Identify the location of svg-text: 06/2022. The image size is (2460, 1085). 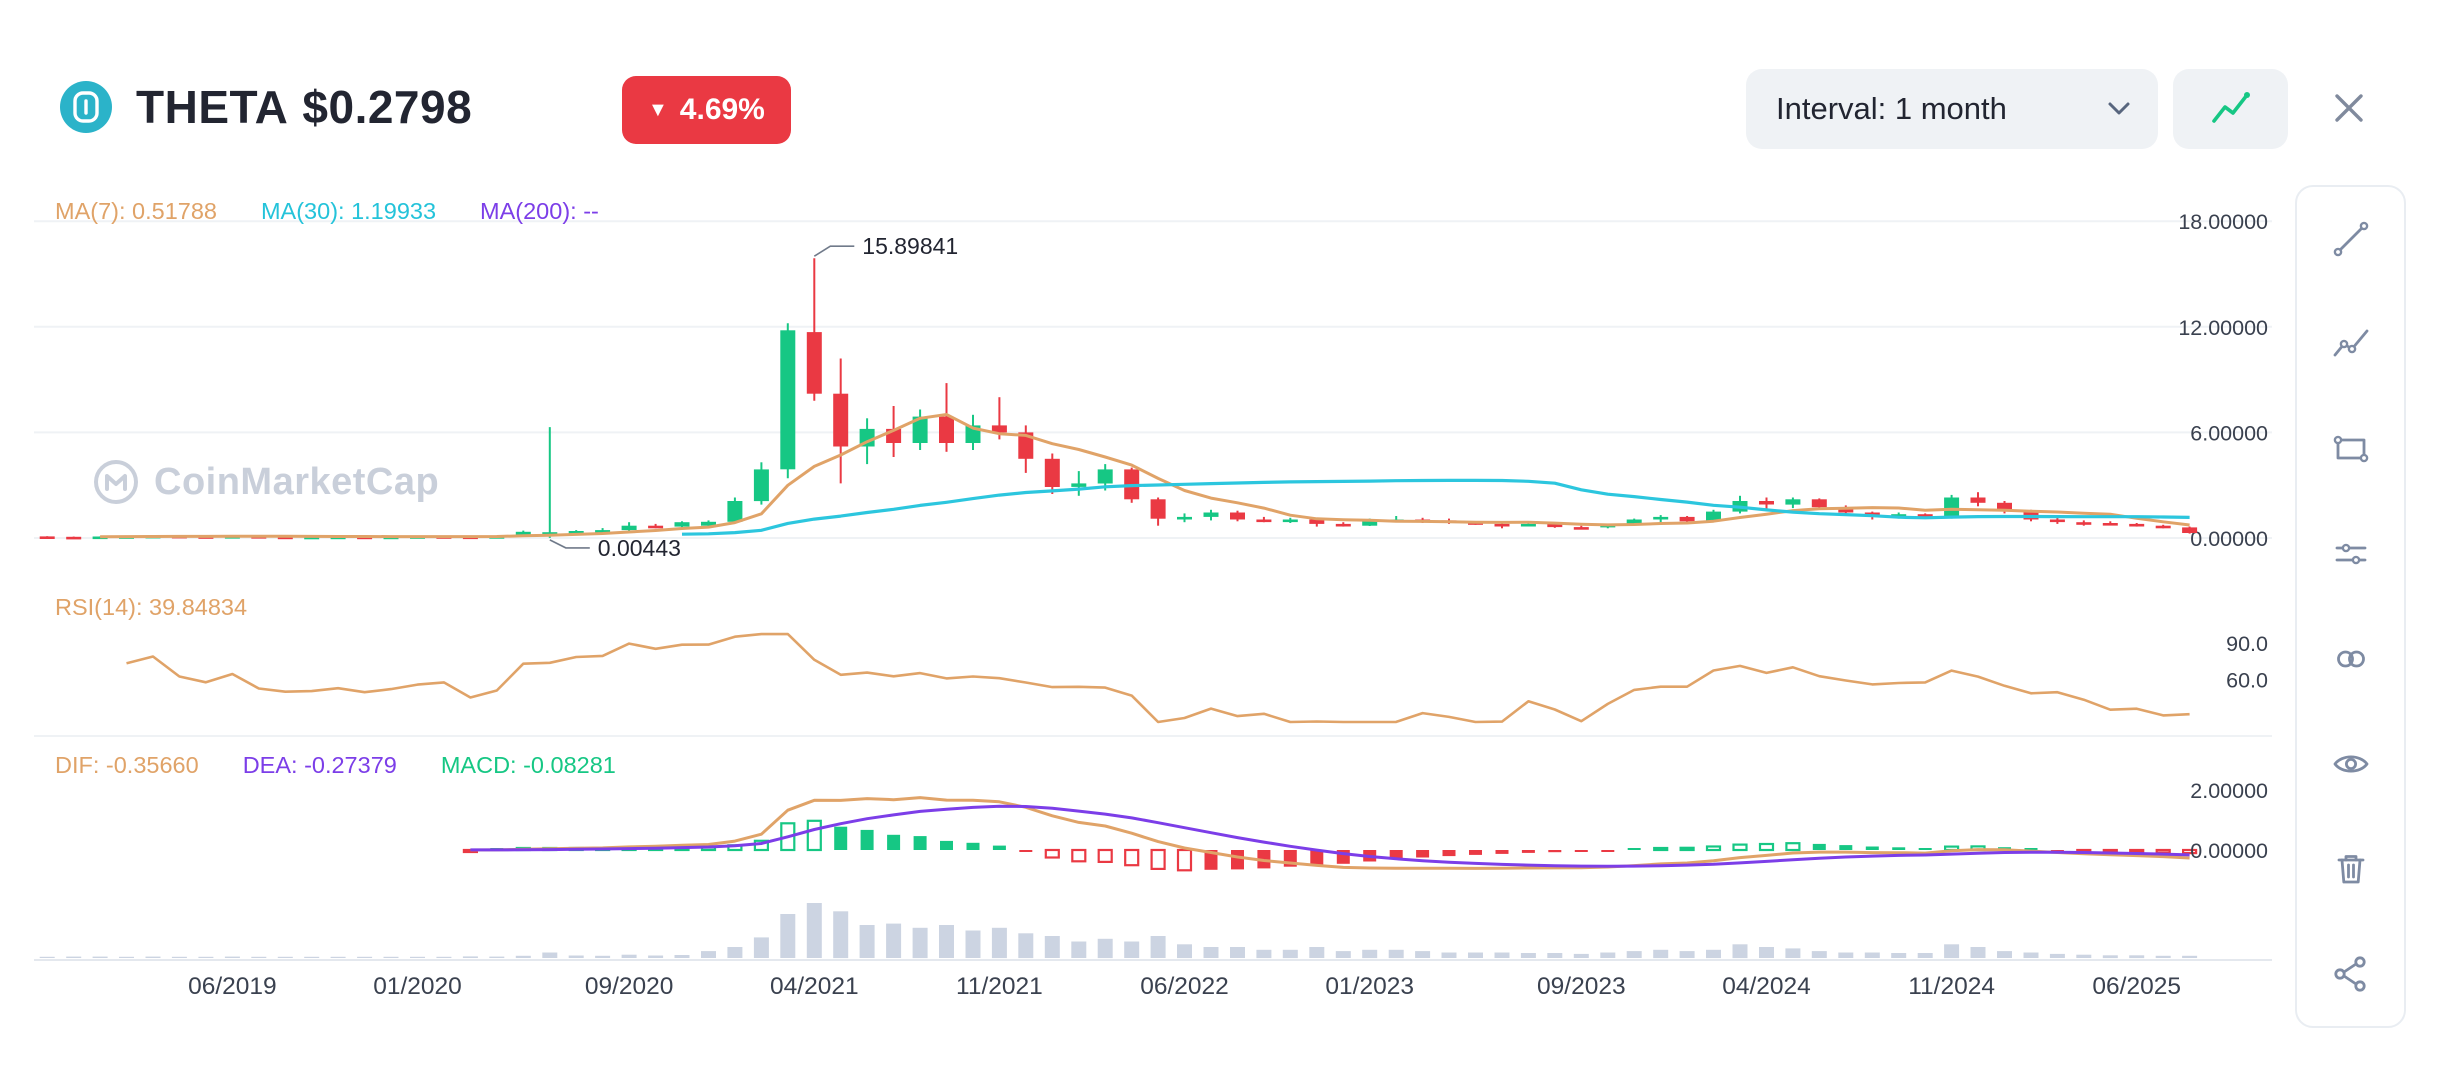
(1184, 986).